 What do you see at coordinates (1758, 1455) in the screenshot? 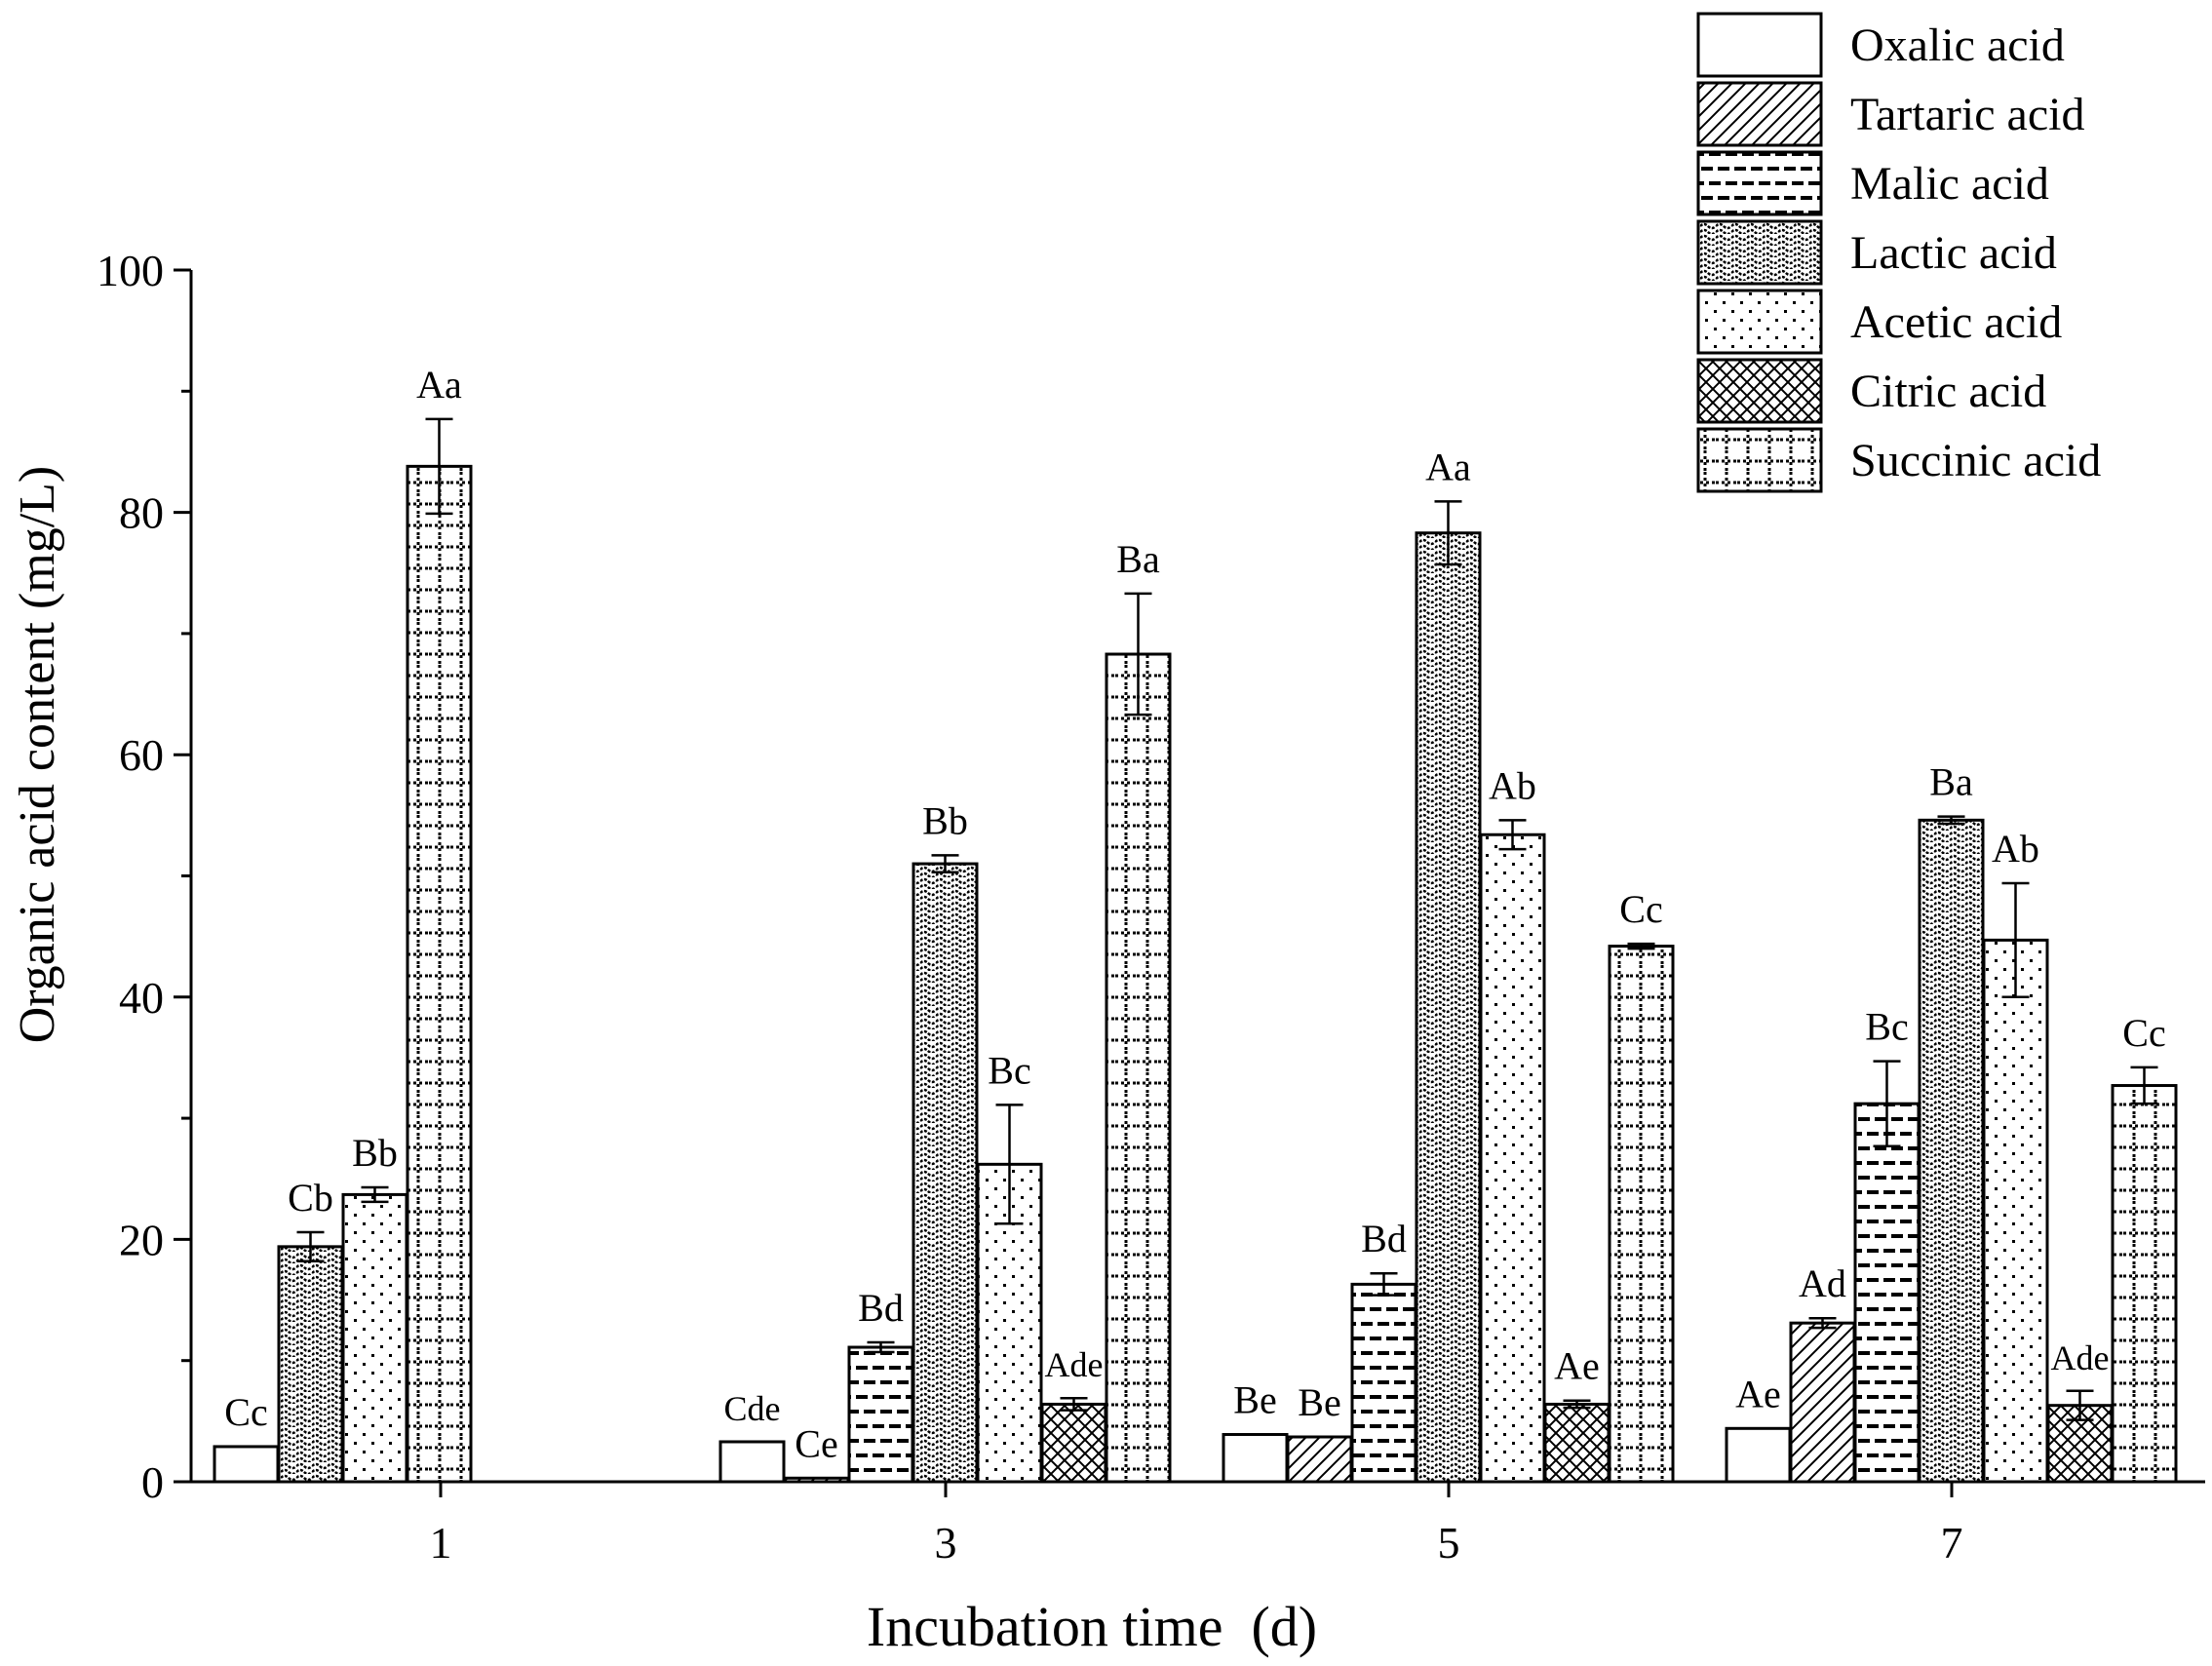
I see `bar-oxalic-acid-day7` at bounding box center [1758, 1455].